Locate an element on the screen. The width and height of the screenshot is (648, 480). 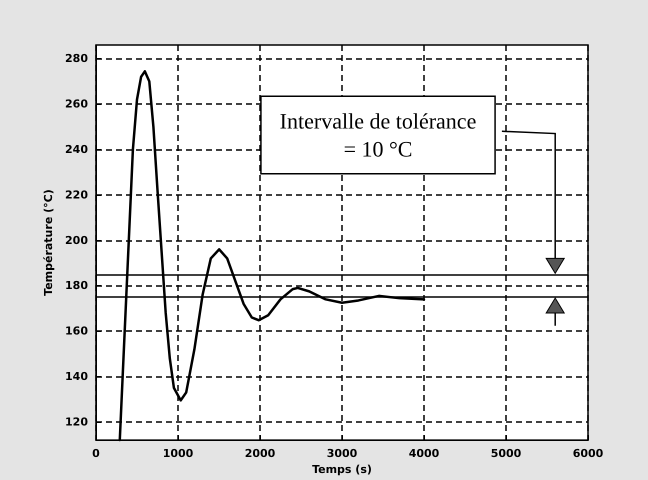
x-tick-label: 0 is located at coordinates (96, 453).